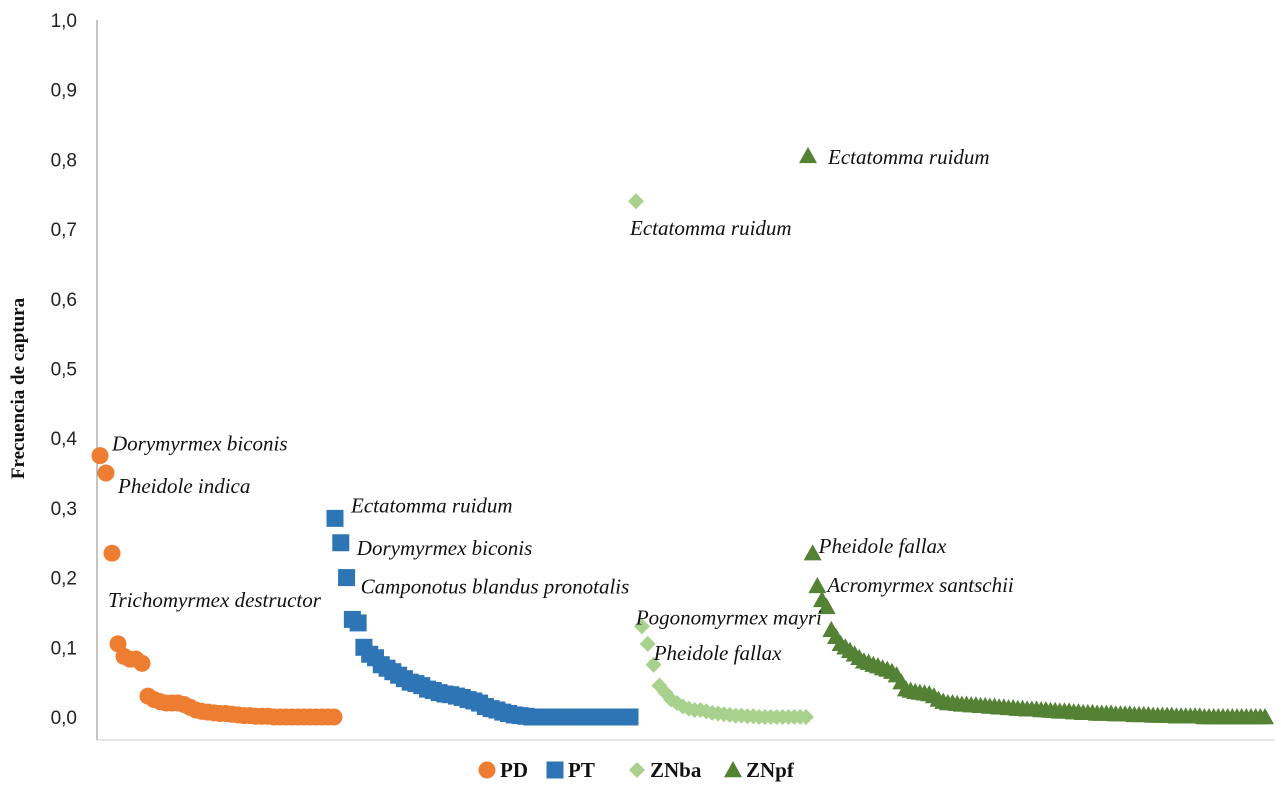 This screenshot has height=790, width=1281. What do you see at coordinates (217, 586) in the screenshot?
I see `series-pd` at bounding box center [217, 586].